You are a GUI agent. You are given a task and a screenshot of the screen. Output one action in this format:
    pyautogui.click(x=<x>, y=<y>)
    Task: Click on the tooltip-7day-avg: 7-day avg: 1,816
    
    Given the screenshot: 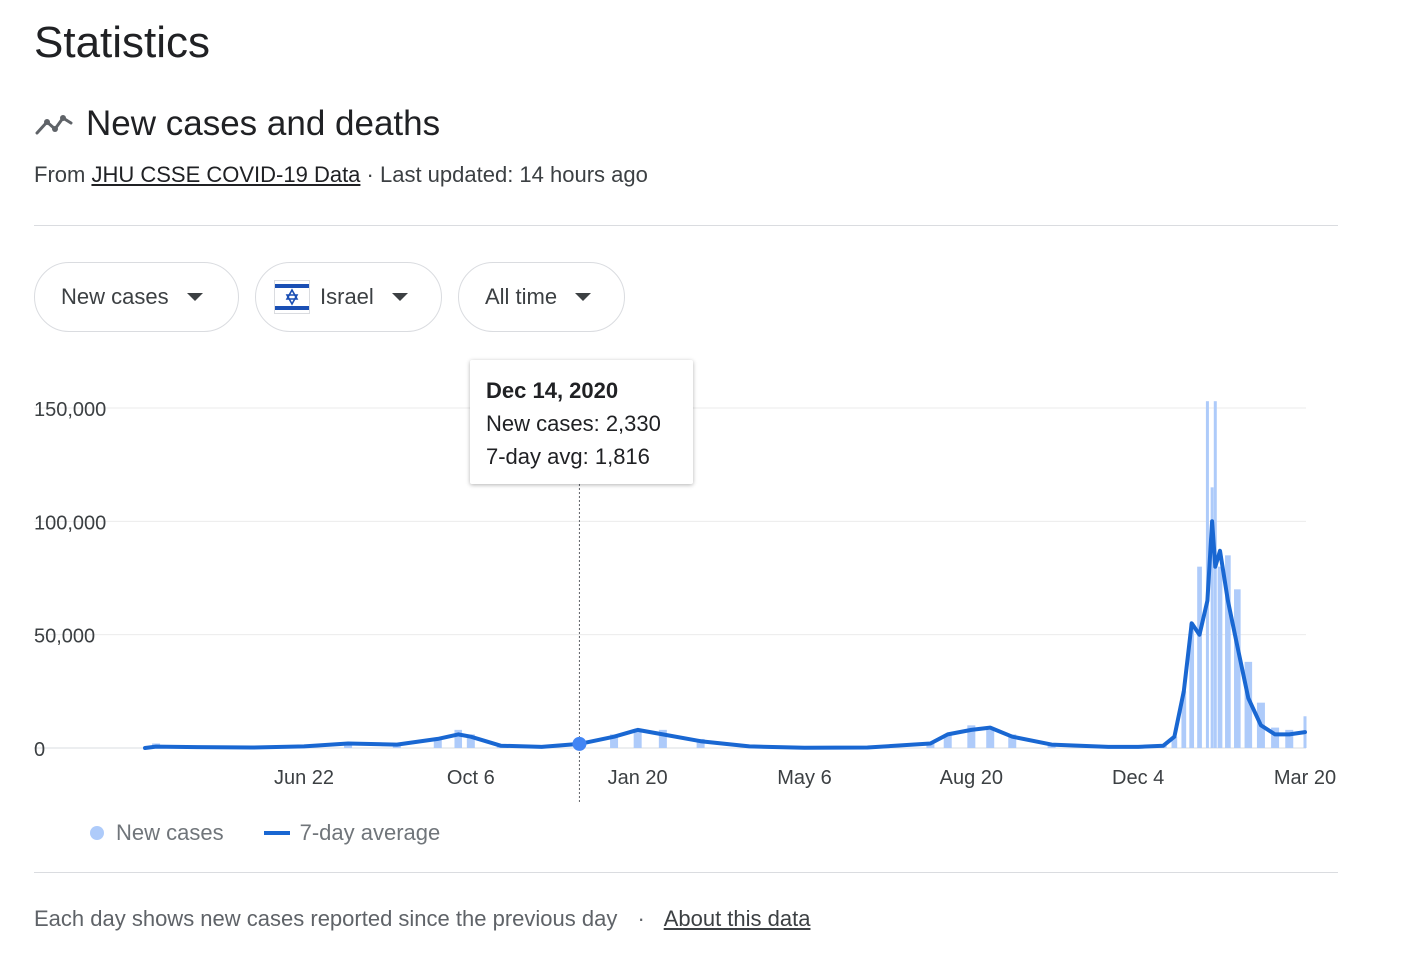 What is the action you would take?
    pyautogui.click(x=568, y=456)
    